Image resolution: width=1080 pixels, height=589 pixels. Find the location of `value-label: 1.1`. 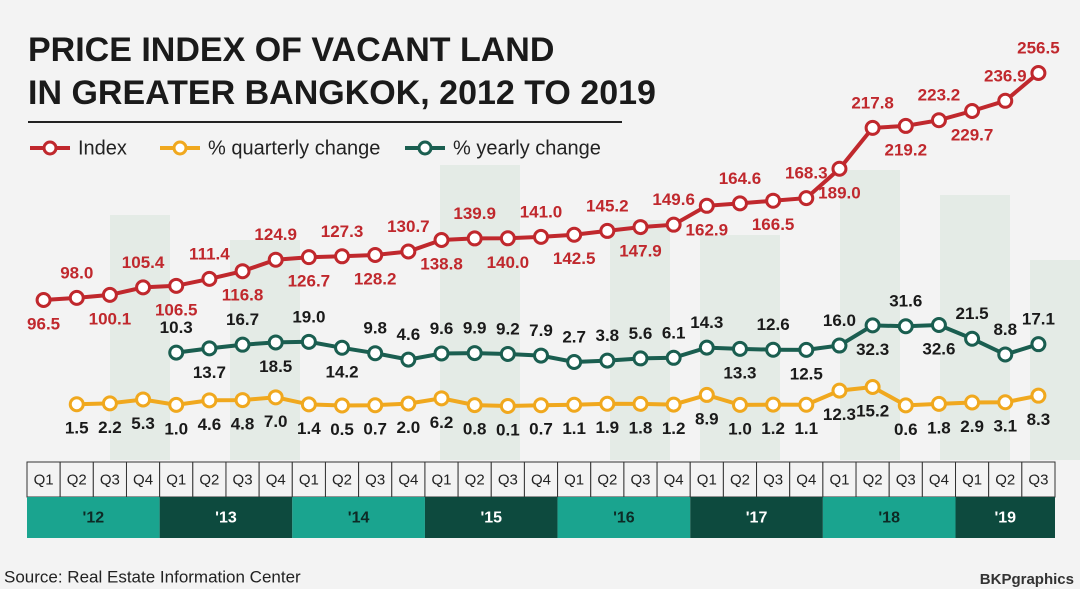

value-label: 1.1 is located at coordinates (574, 428).